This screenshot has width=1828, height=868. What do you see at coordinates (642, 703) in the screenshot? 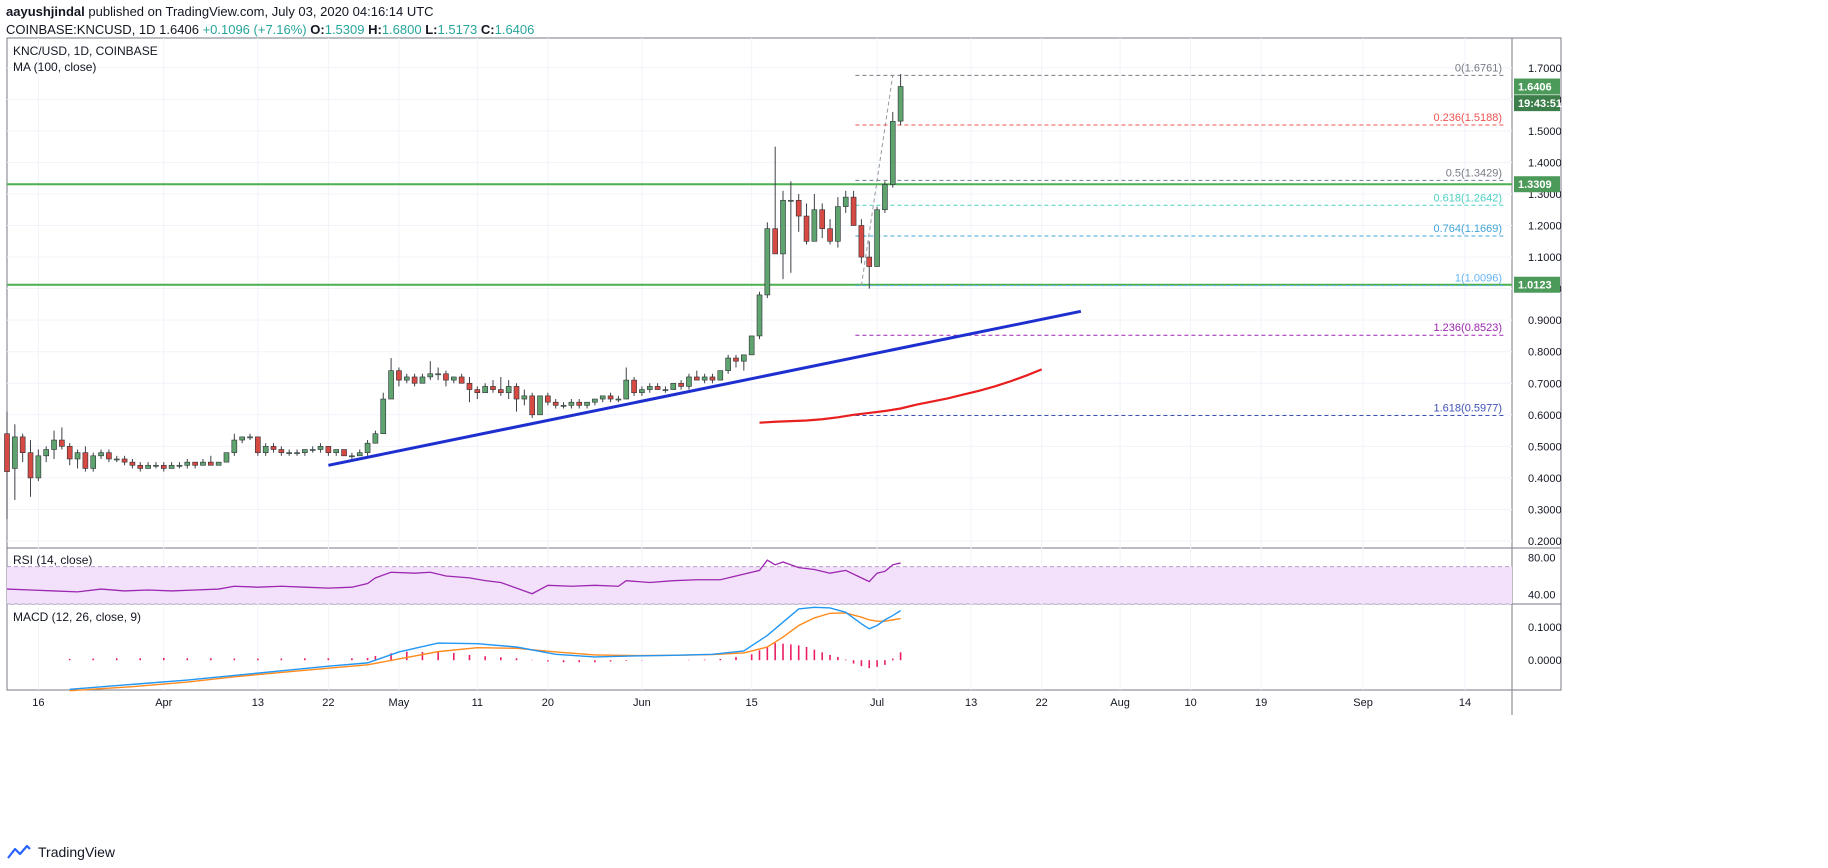
I see `x-tick-label: Jun` at bounding box center [642, 703].